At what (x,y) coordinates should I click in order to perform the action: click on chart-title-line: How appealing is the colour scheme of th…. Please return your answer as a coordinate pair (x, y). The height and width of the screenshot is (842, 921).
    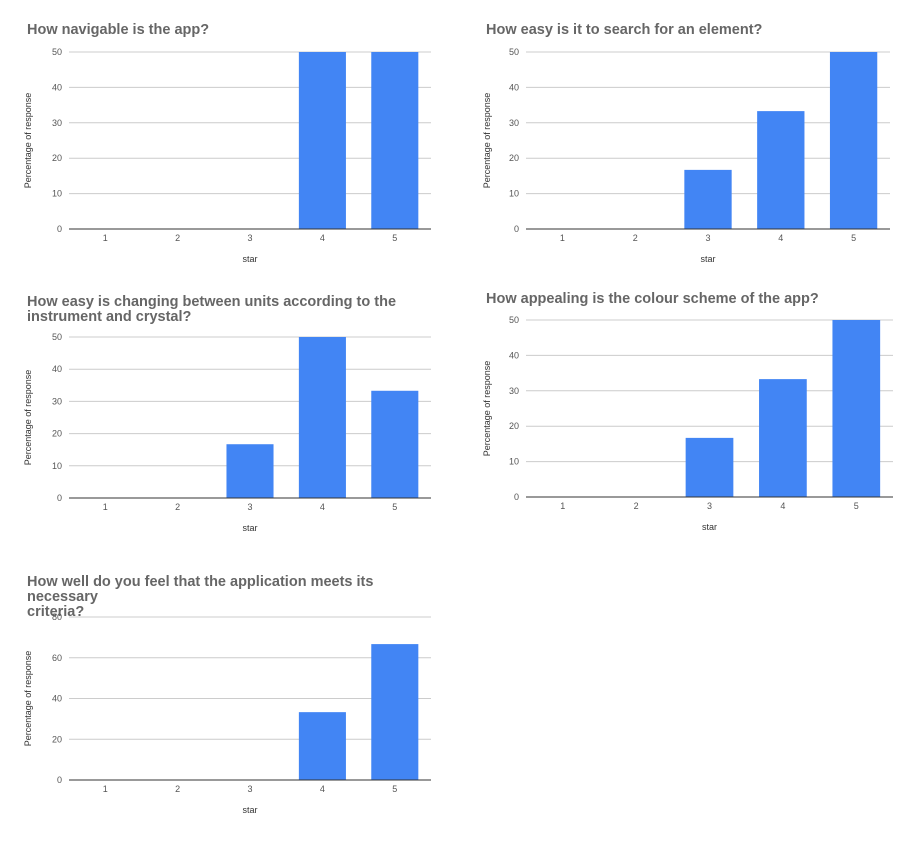
    Looking at the image, I should click on (652, 299).